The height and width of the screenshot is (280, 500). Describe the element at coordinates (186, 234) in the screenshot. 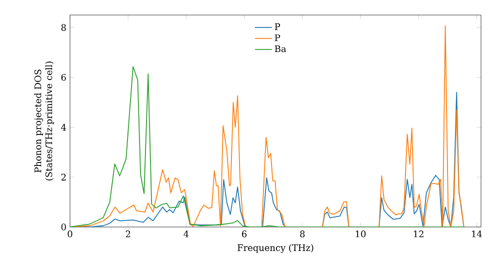

I see `x-tick-label: 4` at that location.